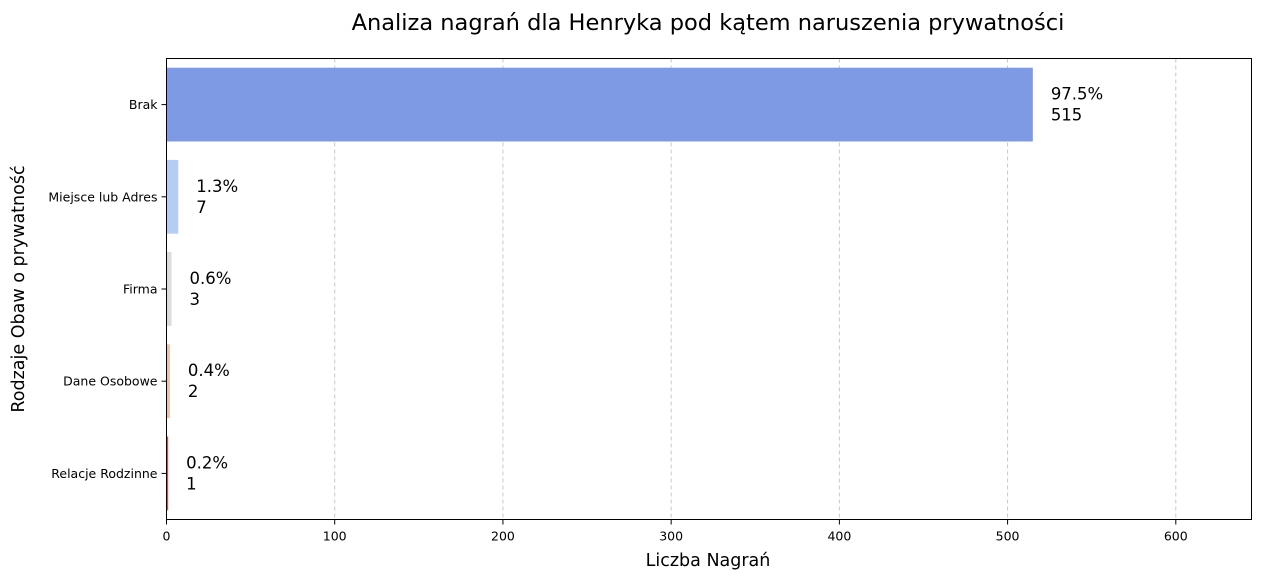 The width and height of the screenshot is (1261, 579). What do you see at coordinates (1077, 94) in the screenshot?
I see `percent-label: 97.5%` at bounding box center [1077, 94].